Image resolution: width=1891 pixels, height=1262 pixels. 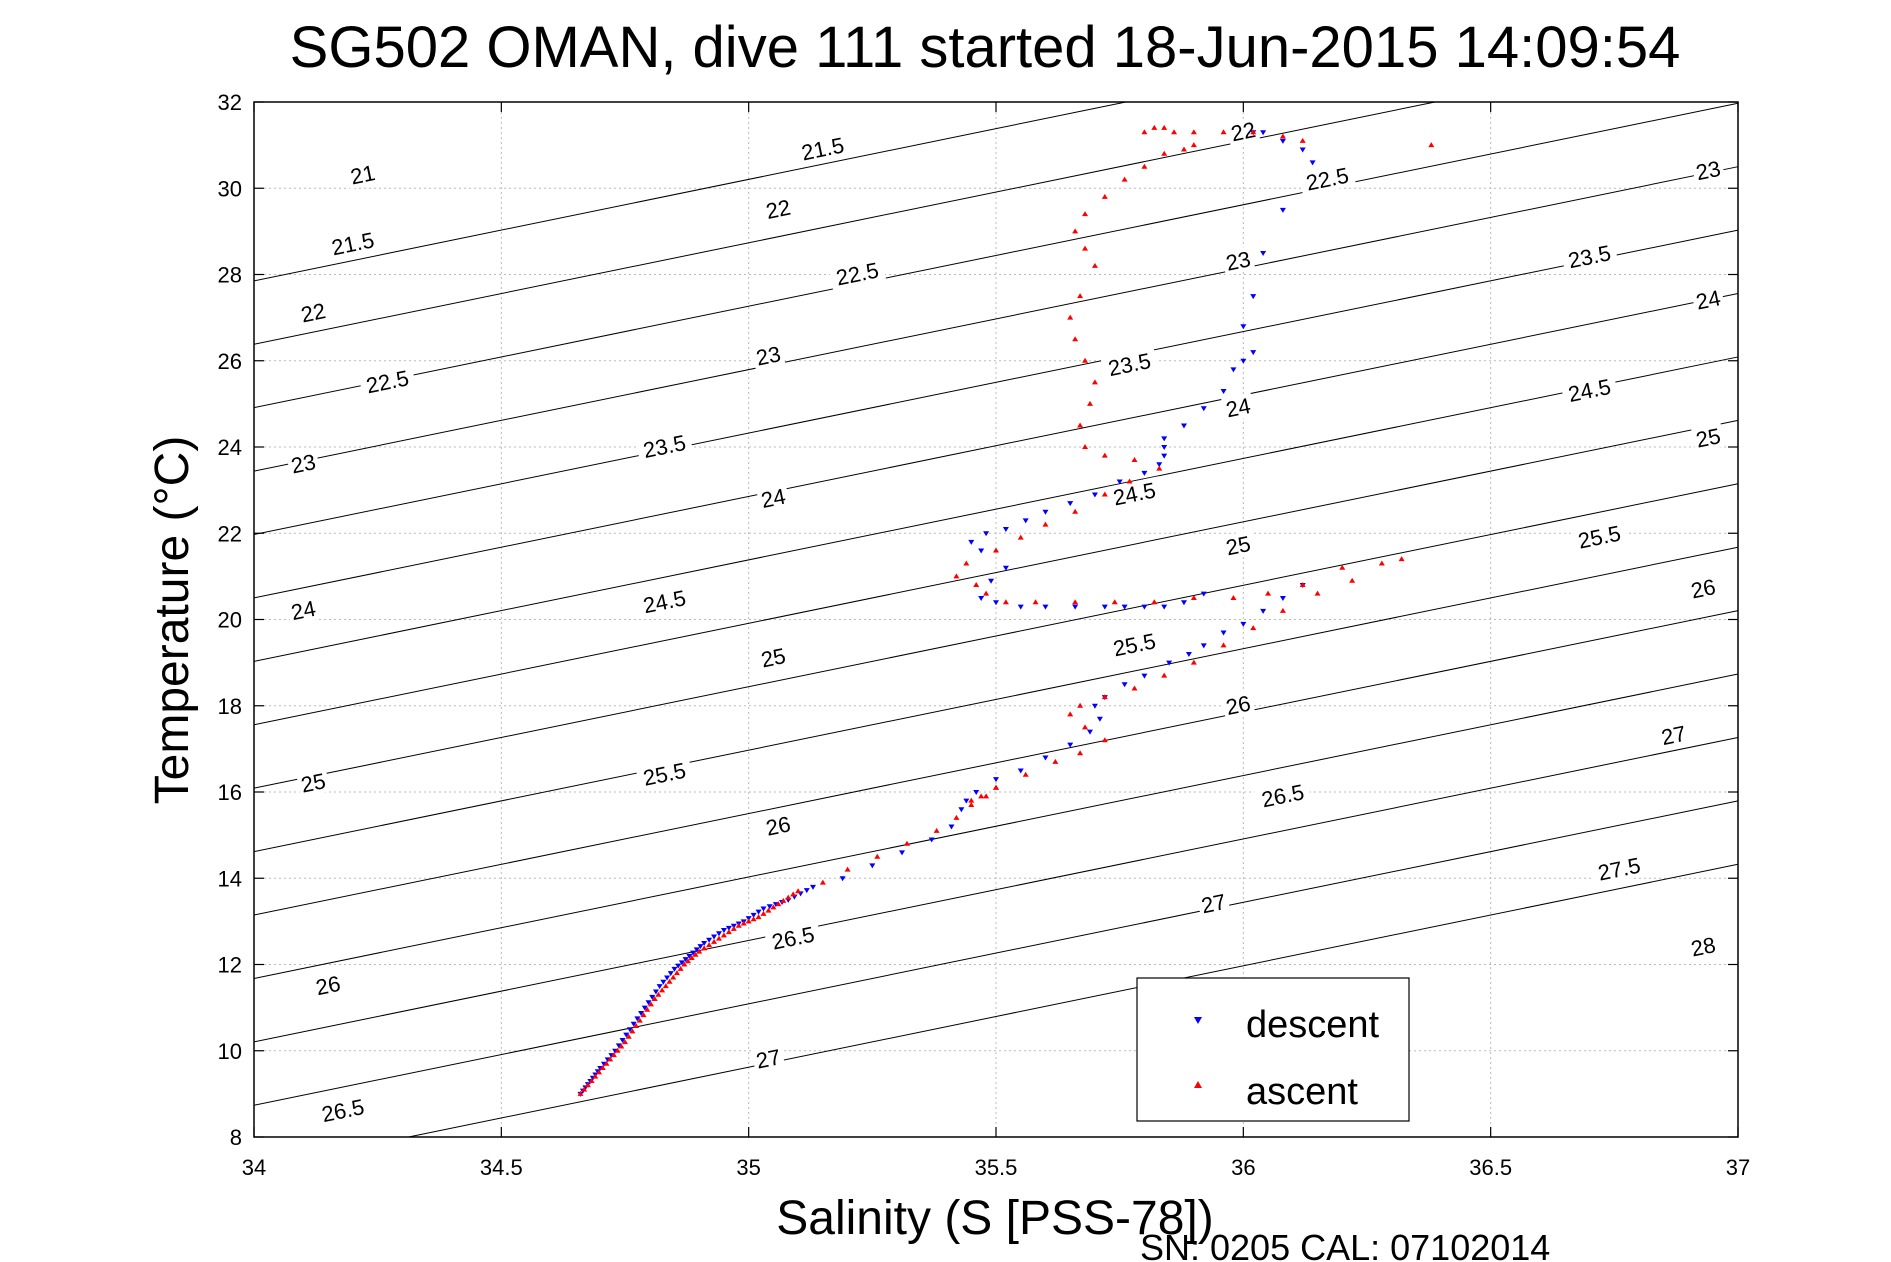 What do you see at coordinates (1129, 364) in the screenshot?
I see `contour-label-text: 23.5` at bounding box center [1129, 364].